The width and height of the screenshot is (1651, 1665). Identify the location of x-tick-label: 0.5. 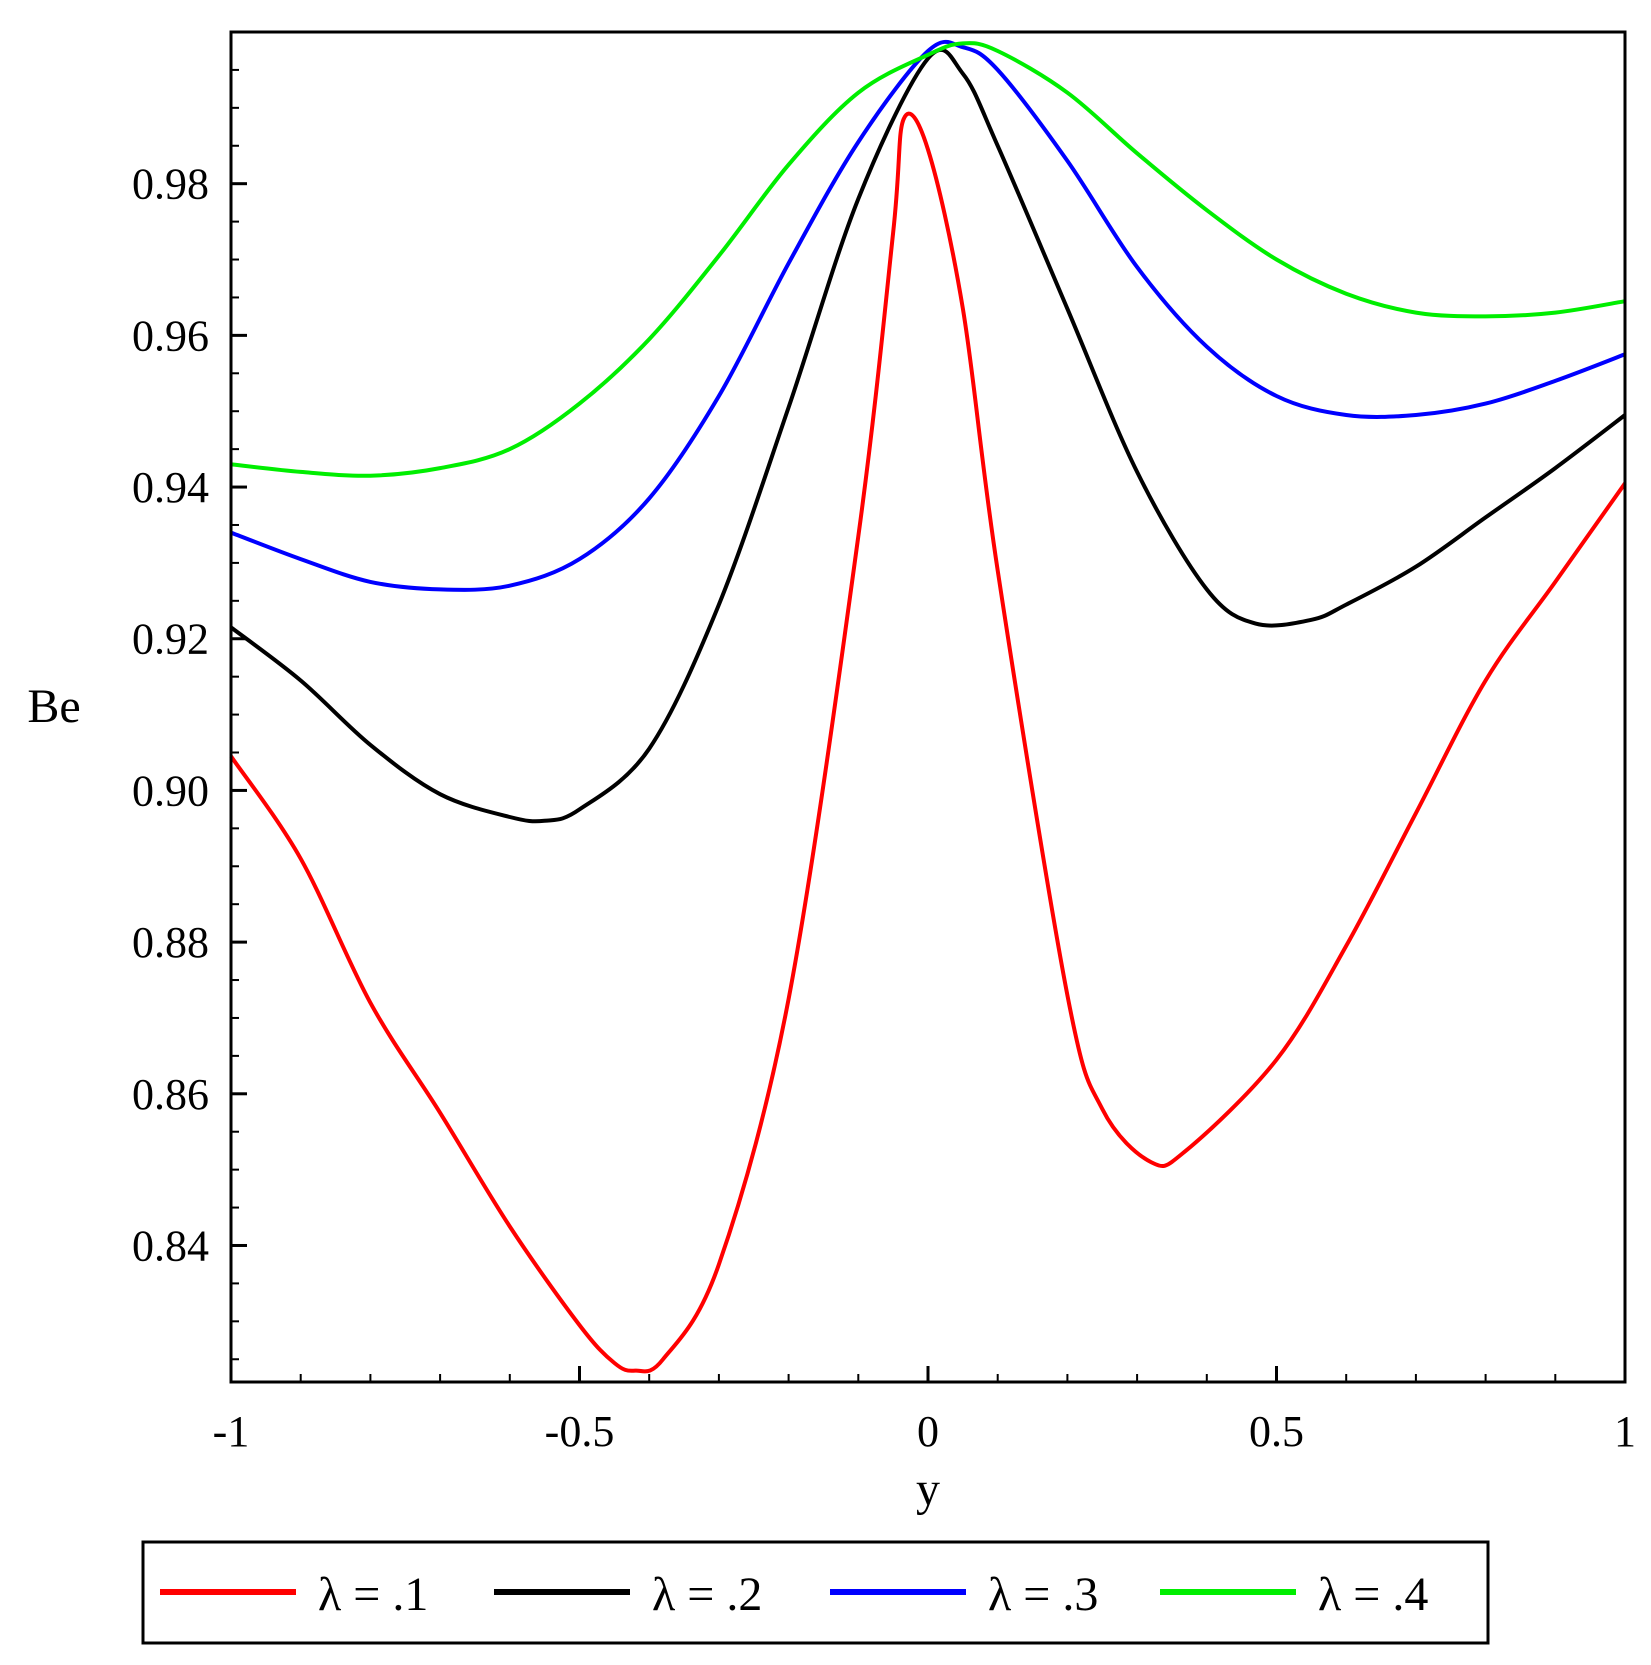
(1276, 1431).